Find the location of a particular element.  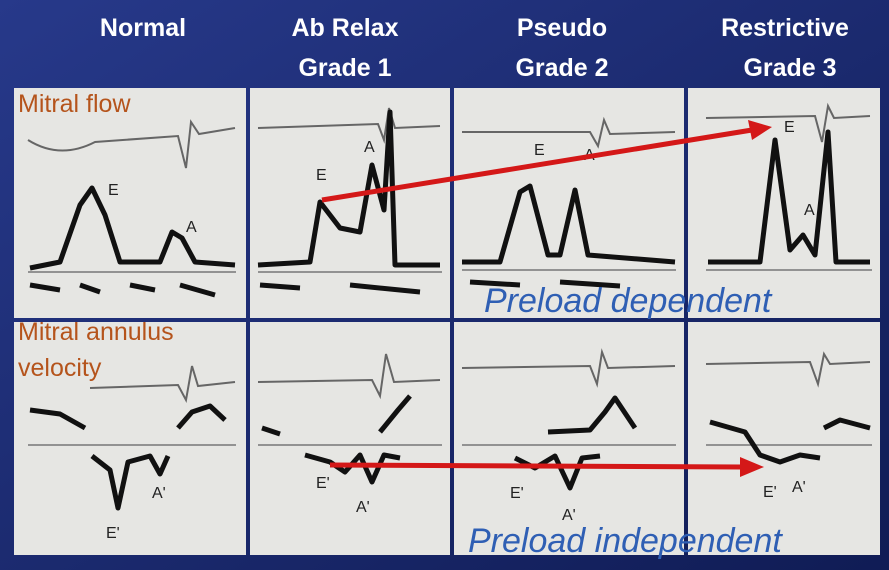

annotation: Preload dependent is located at coordinates (628, 301).